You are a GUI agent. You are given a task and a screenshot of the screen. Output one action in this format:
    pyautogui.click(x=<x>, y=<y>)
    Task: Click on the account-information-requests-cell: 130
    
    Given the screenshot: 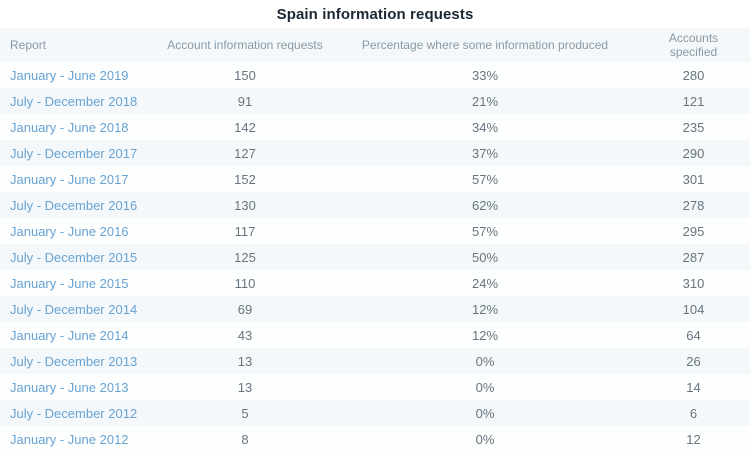 What is the action you would take?
    pyautogui.click(x=245, y=205)
    